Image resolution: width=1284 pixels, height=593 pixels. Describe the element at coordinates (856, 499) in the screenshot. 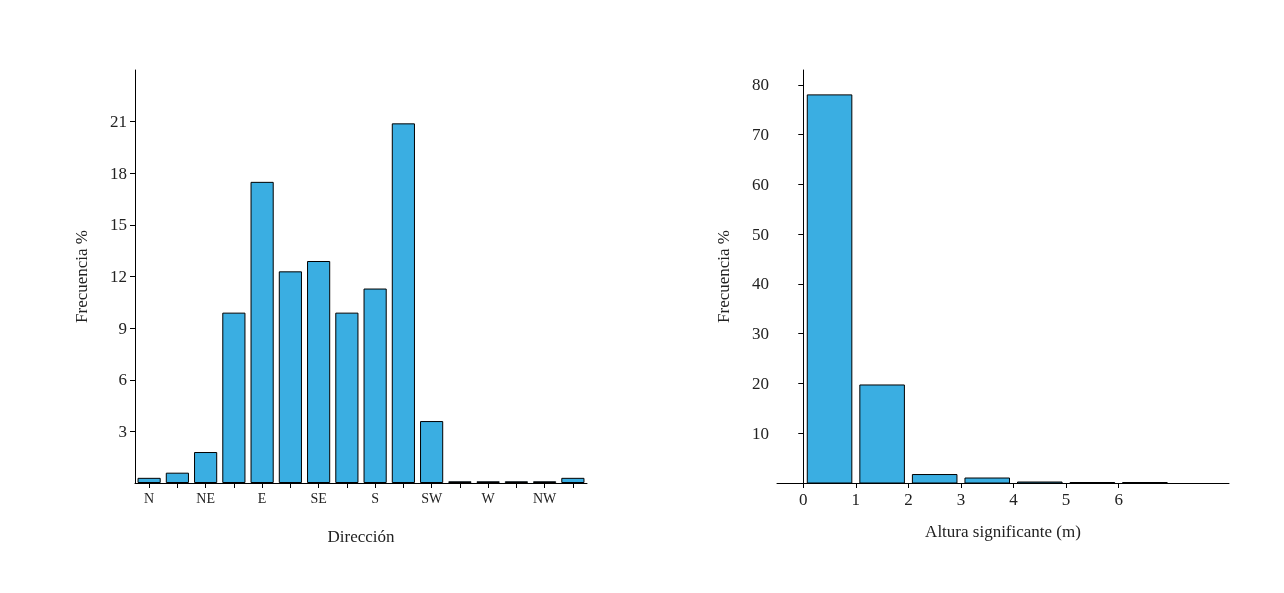

I see `x-tick-label: 1` at that location.